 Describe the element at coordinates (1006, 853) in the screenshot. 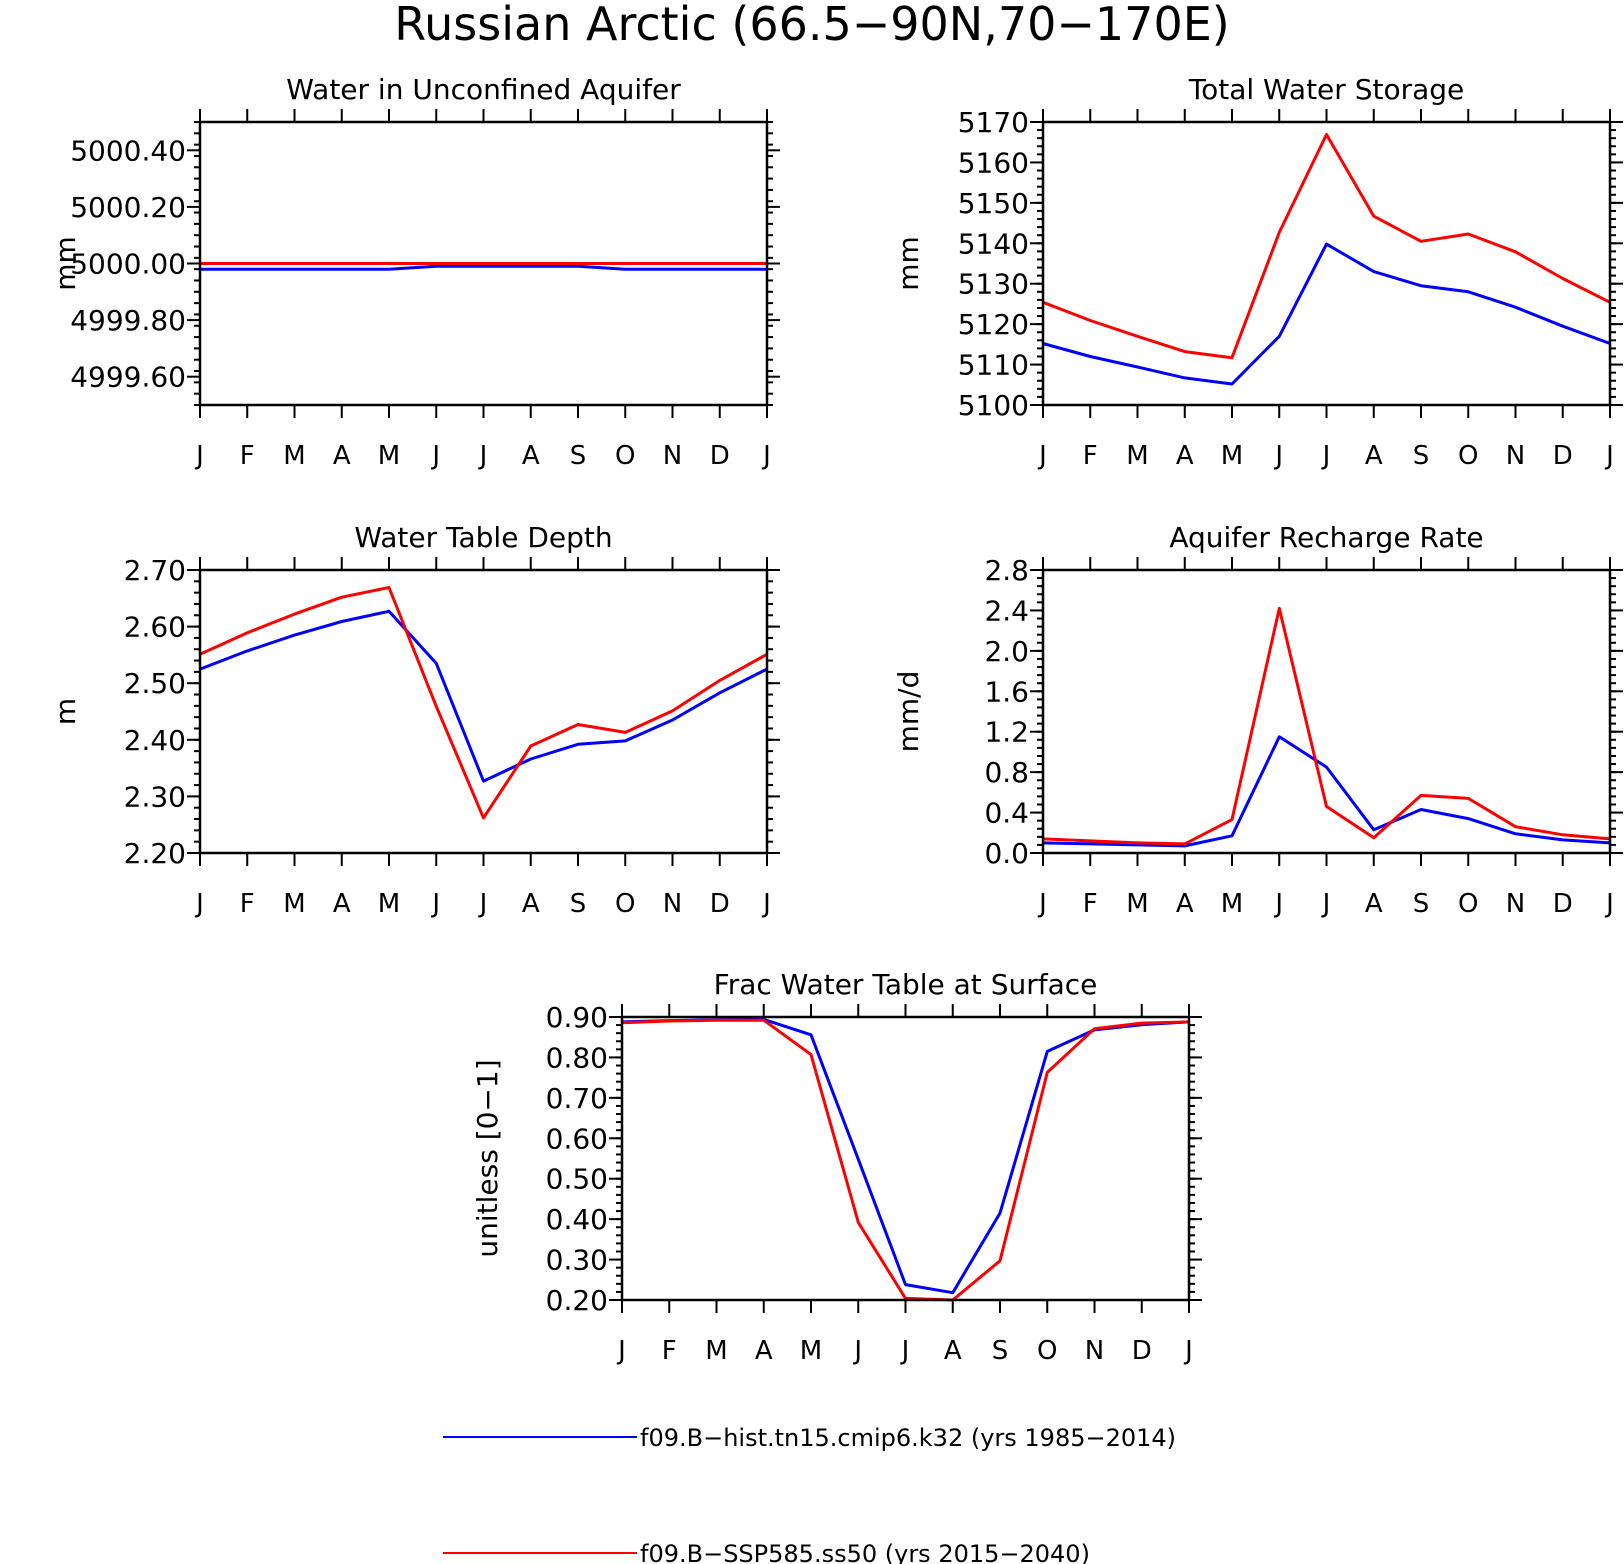

I see `y-tick-label: 0.0` at that location.